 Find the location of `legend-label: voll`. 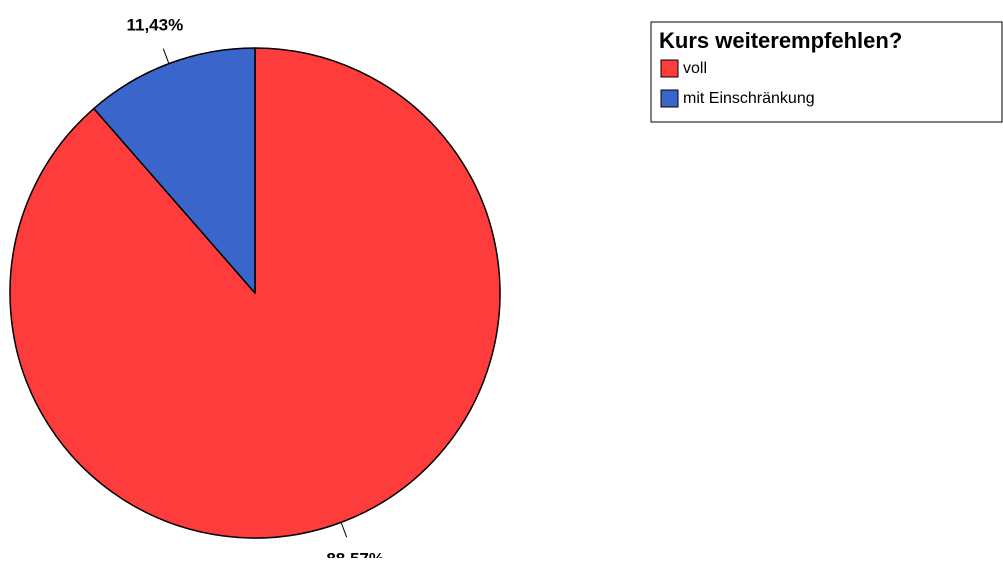

legend-label: voll is located at coordinates (695, 68).